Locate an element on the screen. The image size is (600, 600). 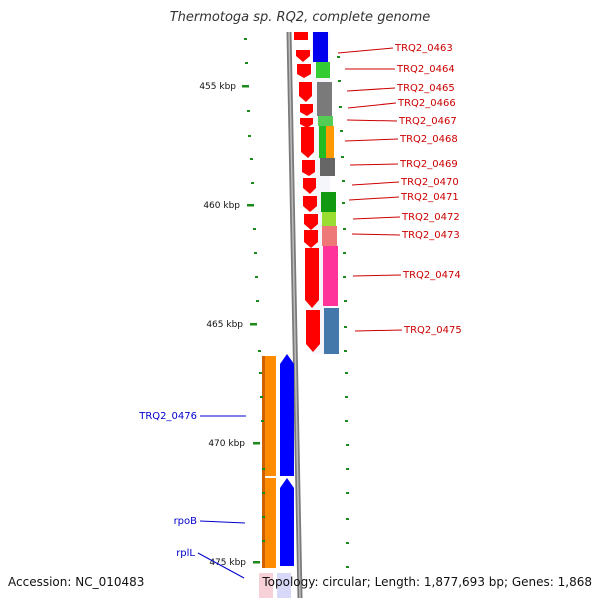
kbp-label: 465 kbp is located at coordinates (224, 325).